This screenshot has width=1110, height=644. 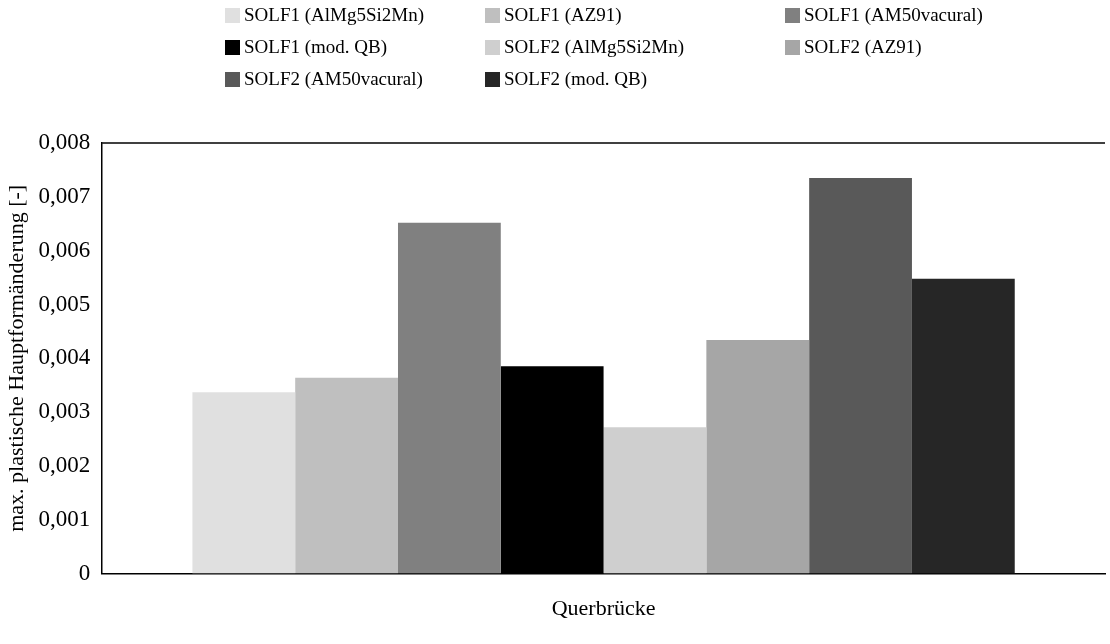 What do you see at coordinates (893, 15) in the screenshot?
I see `legend-label: SOLF1 (AM50vacural)` at bounding box center [893, 15].